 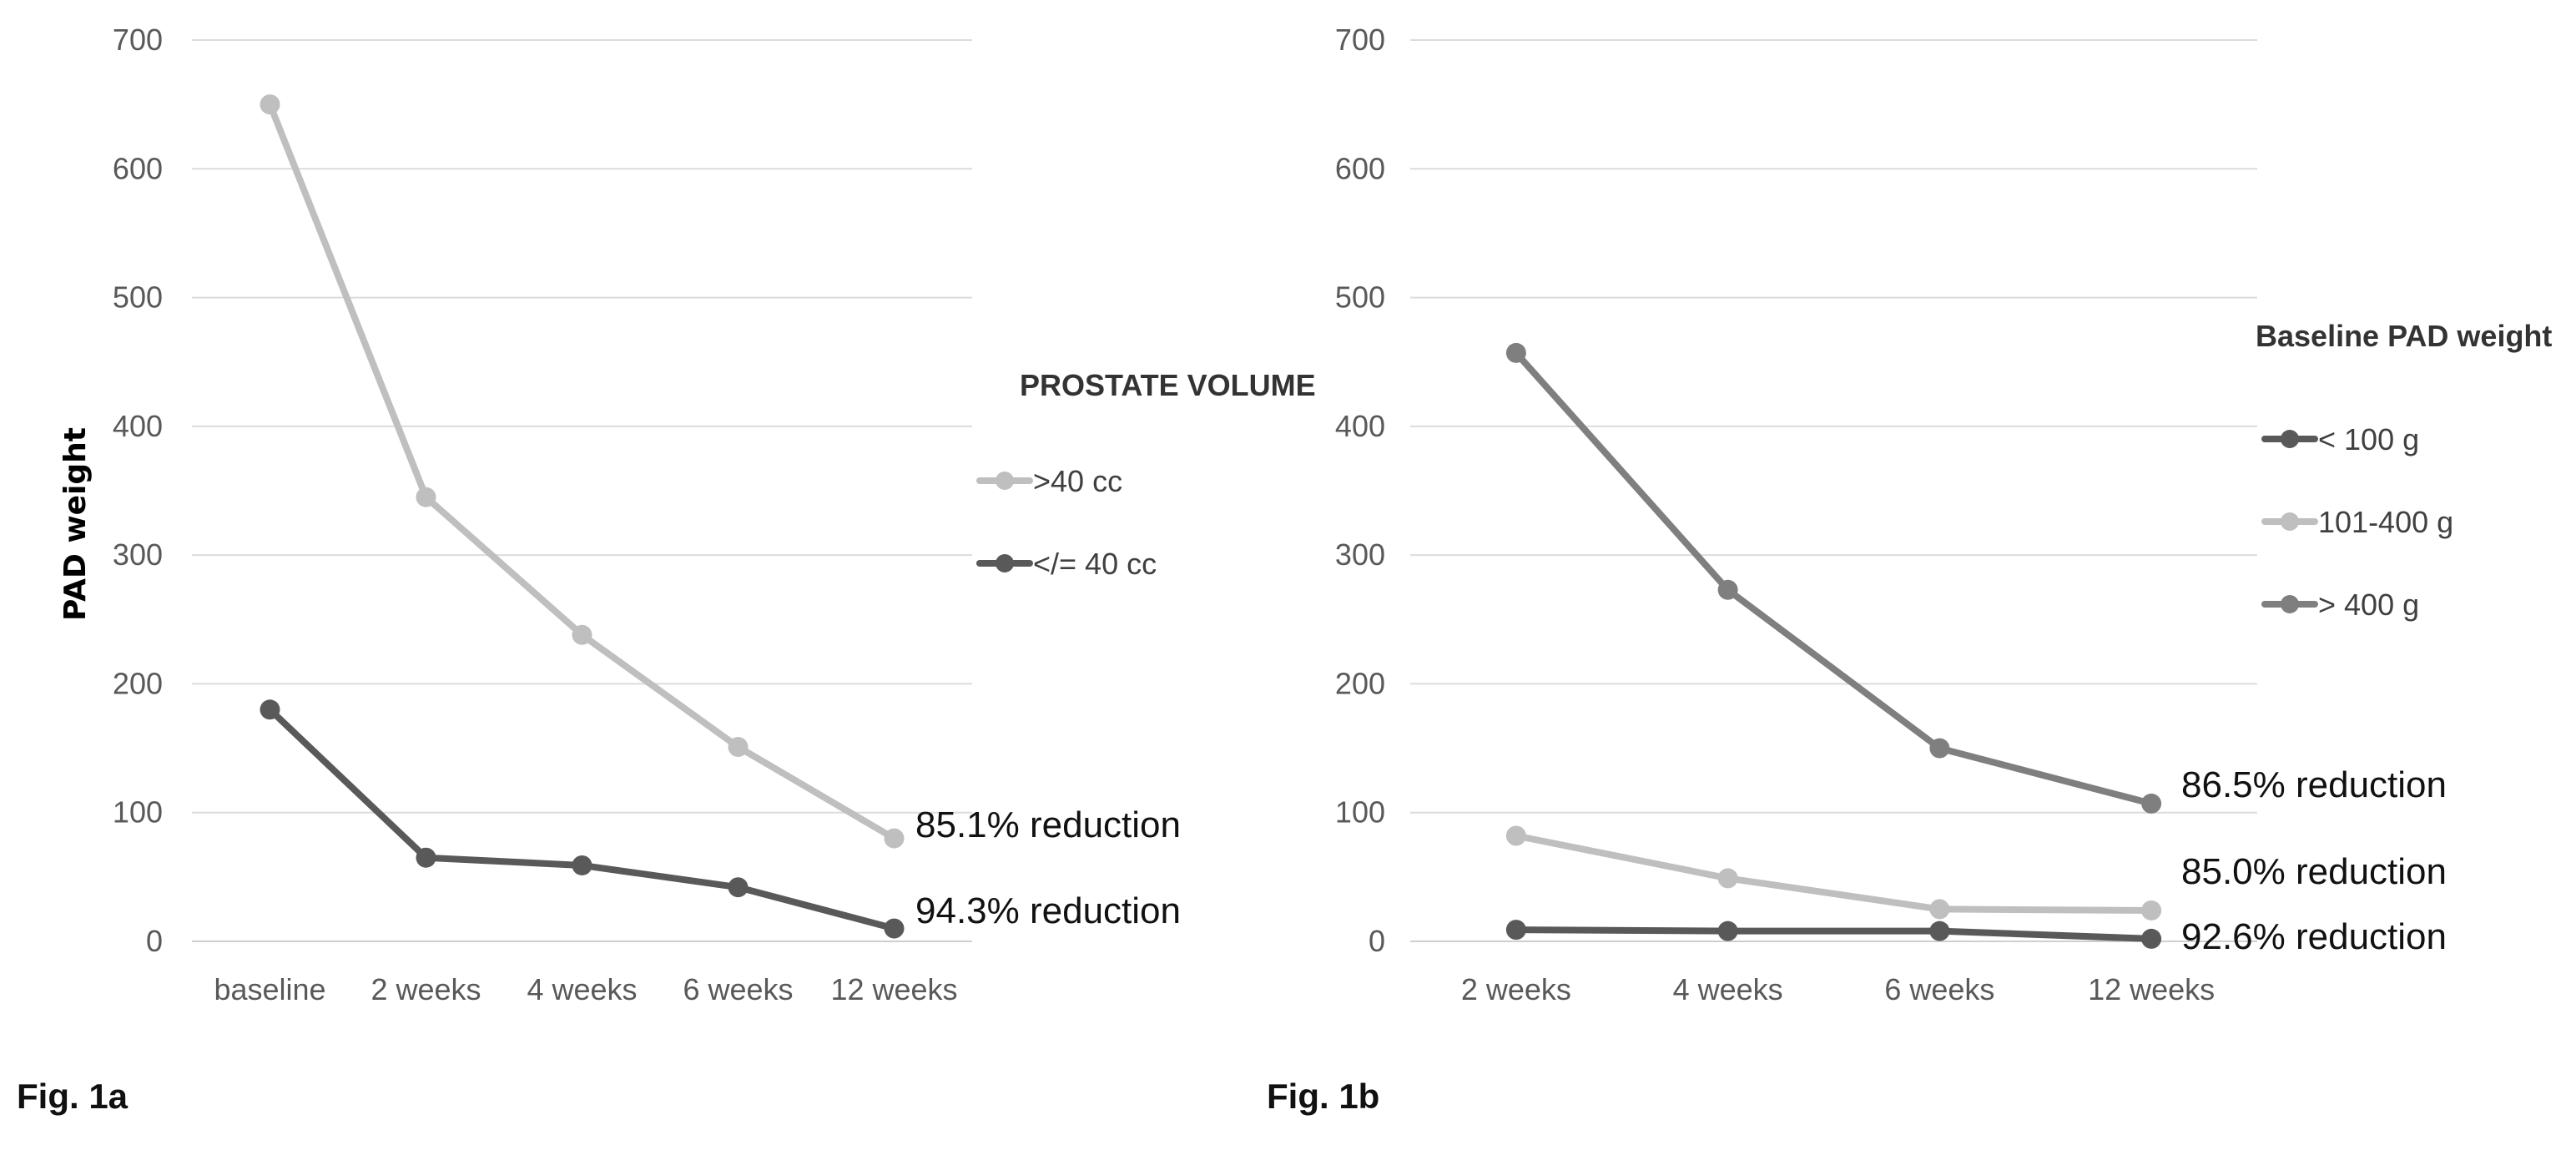 What do you see at coordinates (270, 989) in the screenshot?
I see `x-tick-label: baseline` at bounding box center [270, 989].